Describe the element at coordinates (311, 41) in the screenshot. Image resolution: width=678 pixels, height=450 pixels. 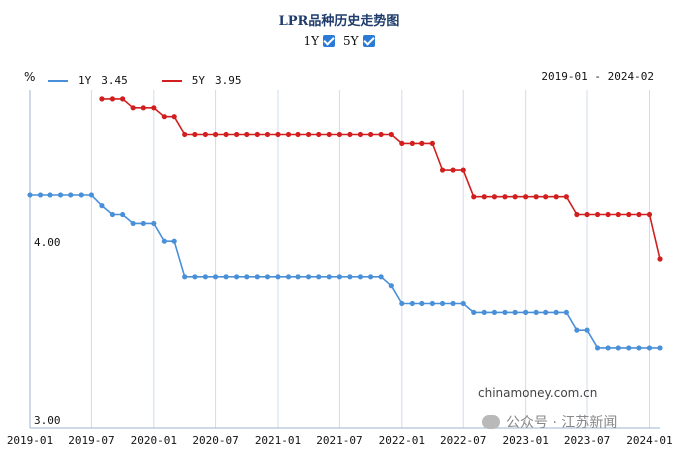
I see `toggle-1y-label: 1Y` at that location.